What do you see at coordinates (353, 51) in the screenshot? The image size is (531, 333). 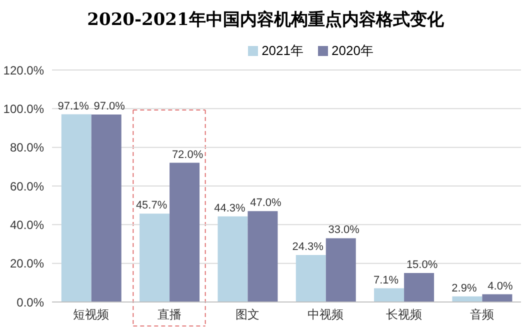 I see `legend-label: 2020年` at bounding box center [353, 51].